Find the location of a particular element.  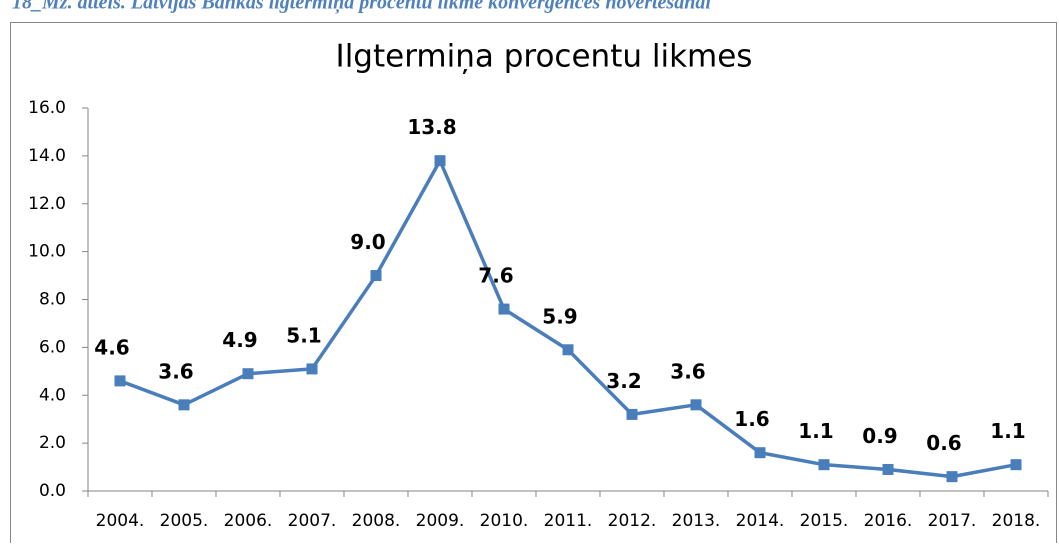

data-label: 0.9 is located at coordinates (879, 436).